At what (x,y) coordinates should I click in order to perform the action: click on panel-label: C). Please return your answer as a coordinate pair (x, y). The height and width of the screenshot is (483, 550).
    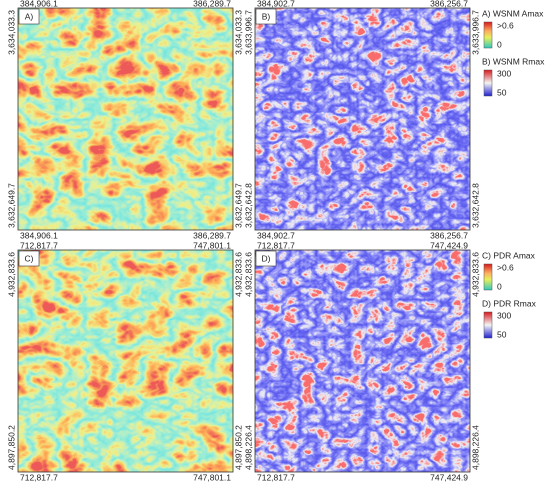
    Looking at the image, I should click on (29, 258).